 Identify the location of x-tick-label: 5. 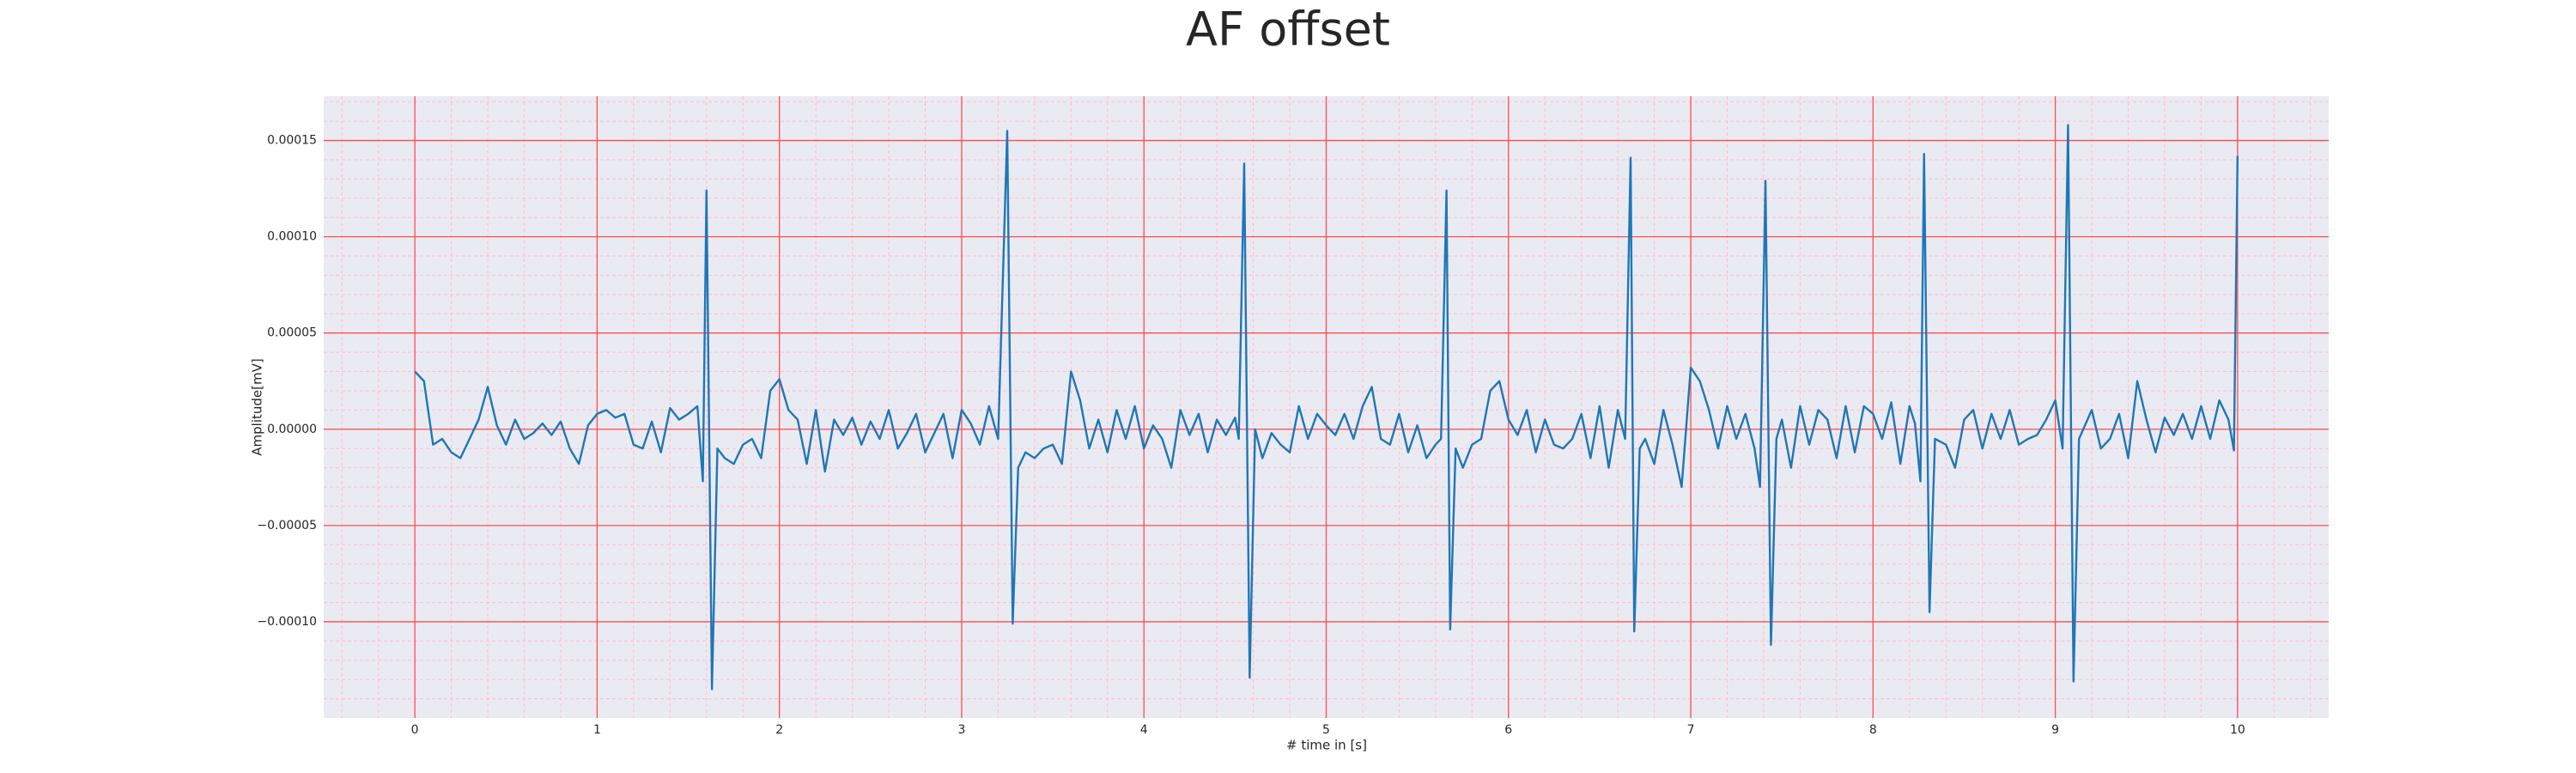
(1326, 730).